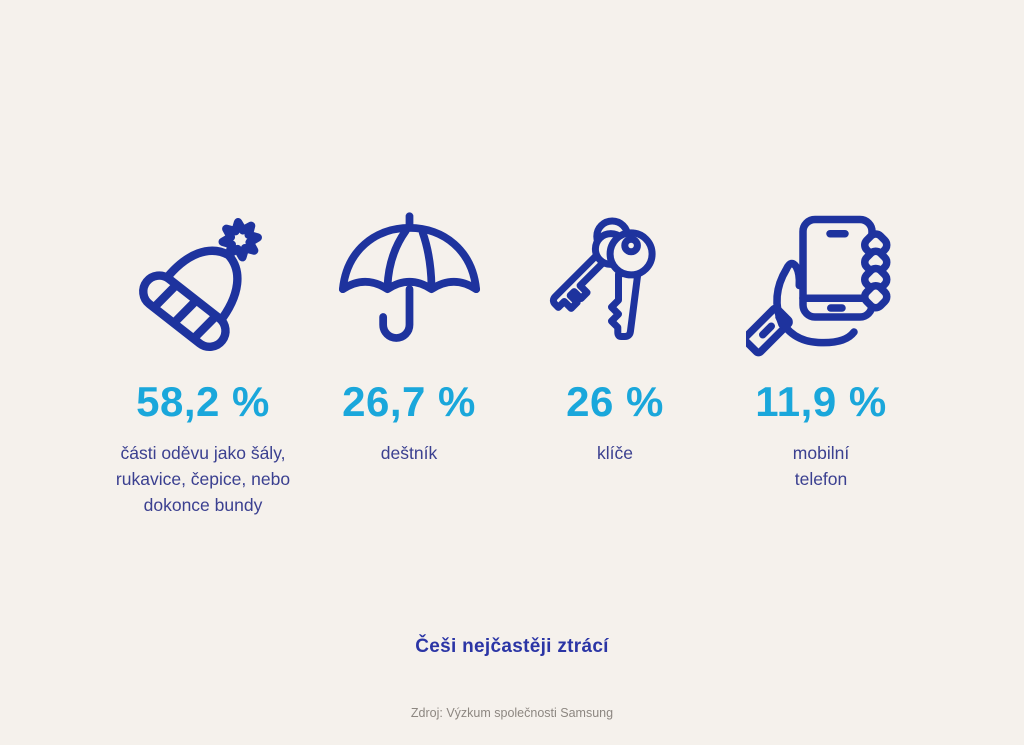 The image size is (1024, 745). What do you see at coordinates (602, 278) in the screenshot?
I see `keys-icon` at bounding box center [602, 278].